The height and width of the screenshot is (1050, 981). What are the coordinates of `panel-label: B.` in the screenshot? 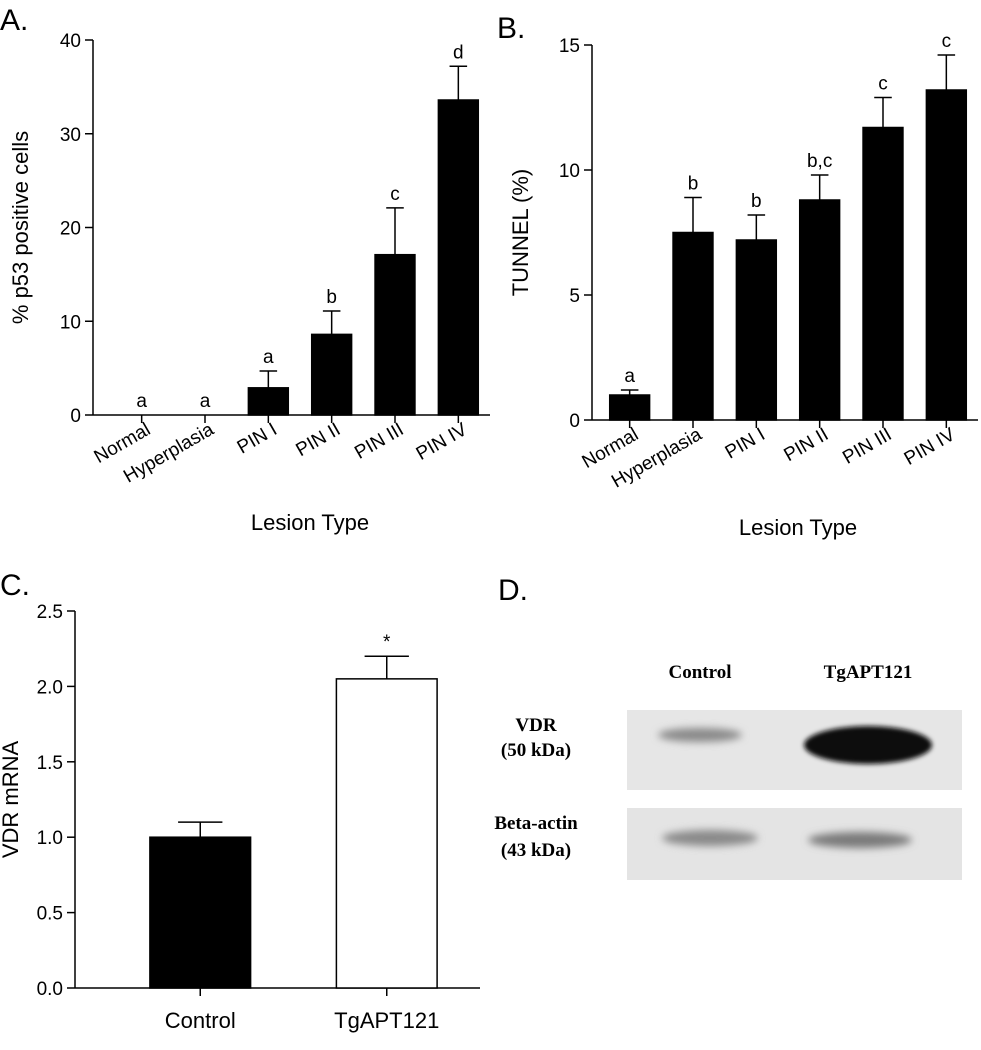 It's located at (511, 28).